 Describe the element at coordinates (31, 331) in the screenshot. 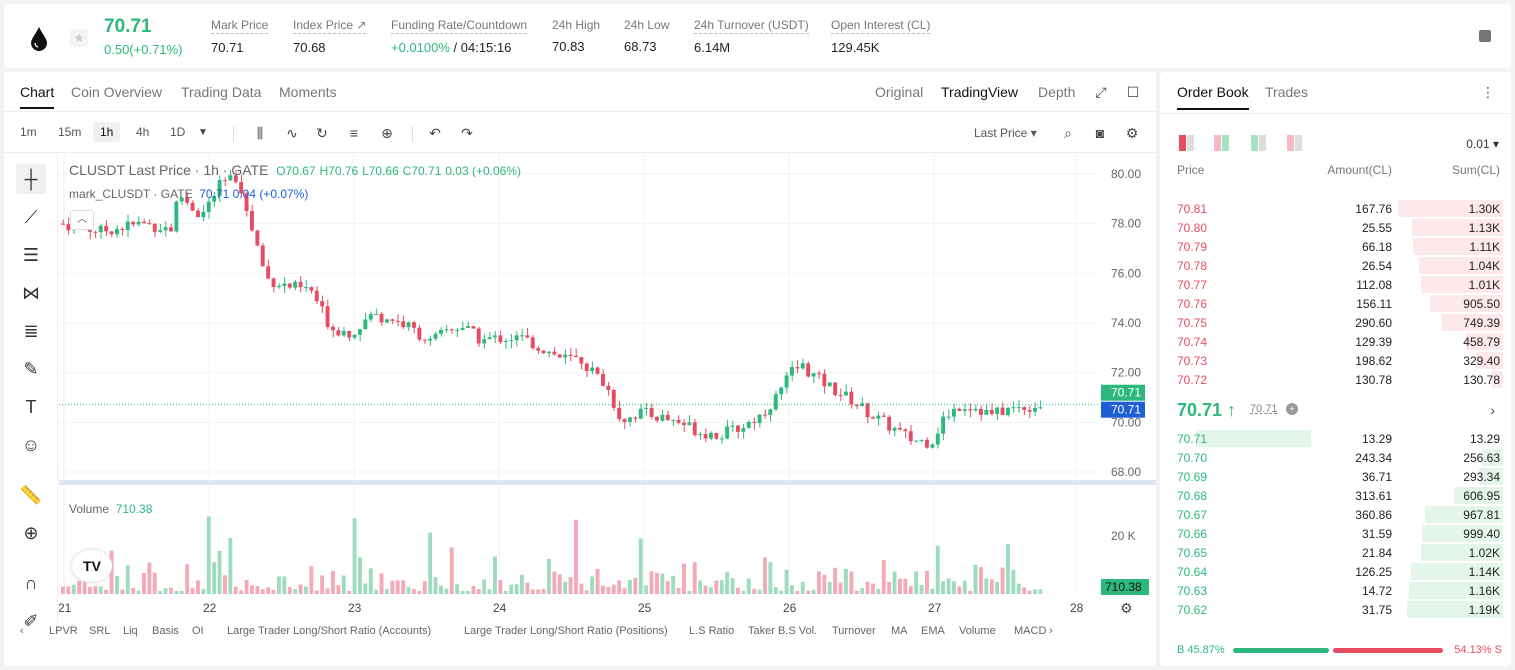

I see `fib-icon: ≣` at that location.